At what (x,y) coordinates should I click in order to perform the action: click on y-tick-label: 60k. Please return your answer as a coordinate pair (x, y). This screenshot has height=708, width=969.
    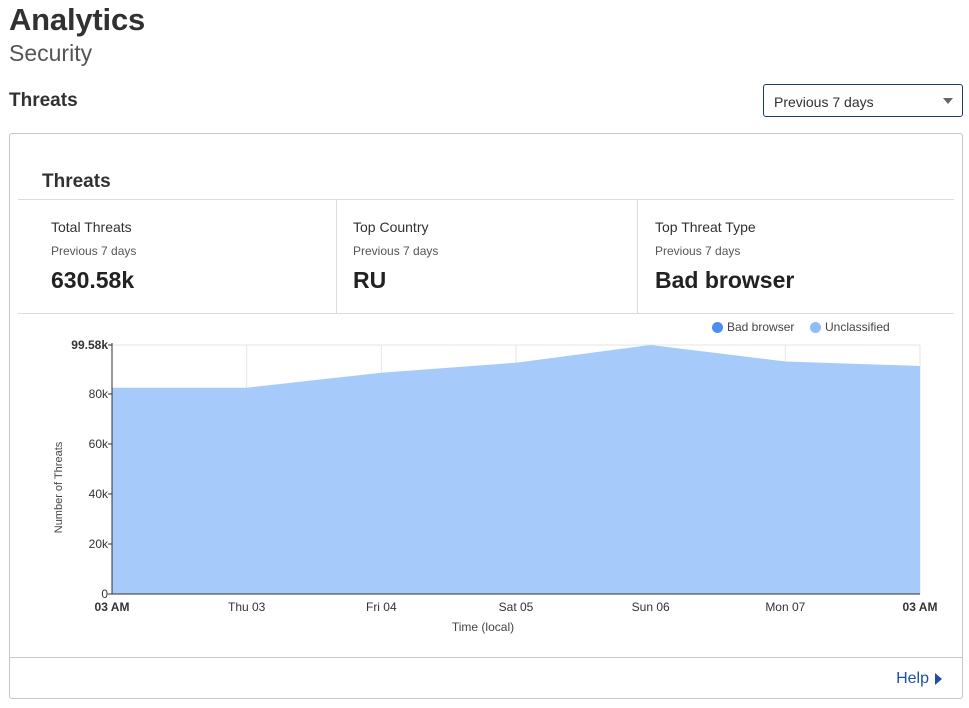
    Looking at the image, I should click on (99, 444).